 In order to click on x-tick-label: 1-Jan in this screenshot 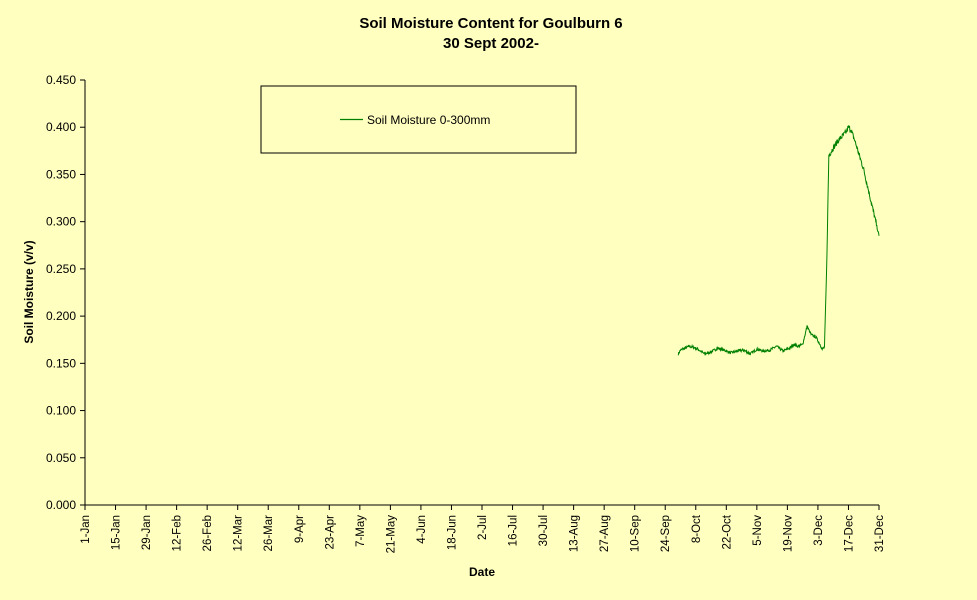, I will do `click(86, 529)`.